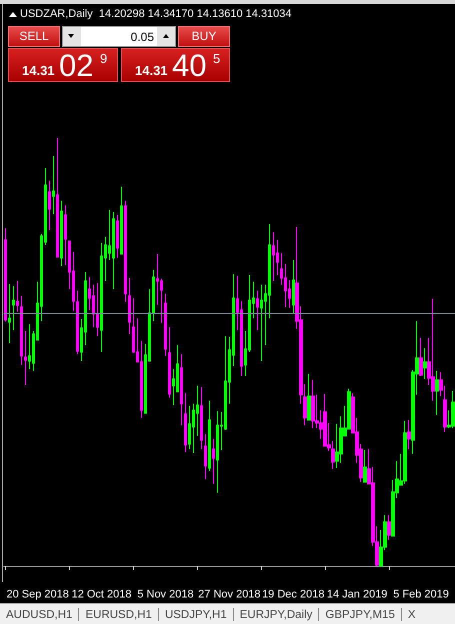  Describe the element at coordinates (229, 594) in the screenshot. I see `x-tick-label: 27 Nov 2018` at that location.